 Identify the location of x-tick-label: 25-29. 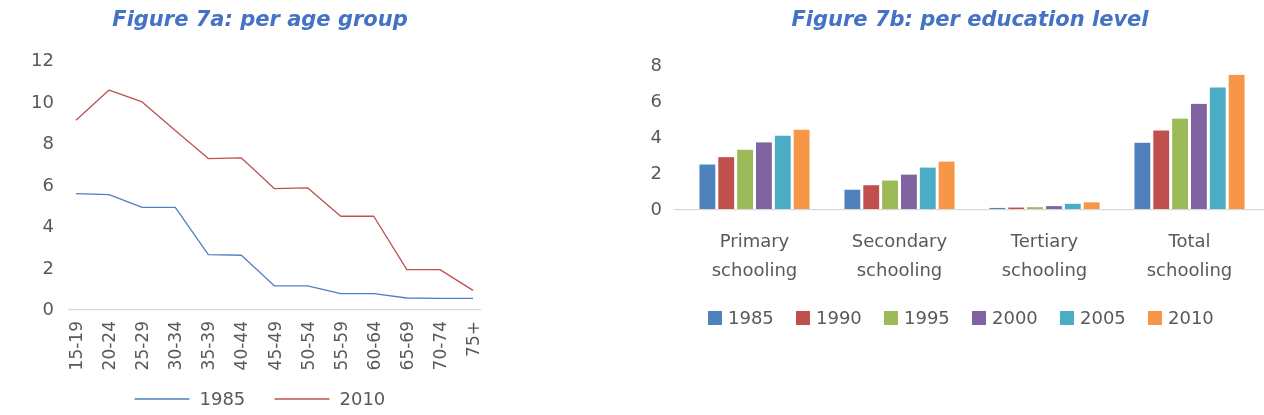
(142, 346).